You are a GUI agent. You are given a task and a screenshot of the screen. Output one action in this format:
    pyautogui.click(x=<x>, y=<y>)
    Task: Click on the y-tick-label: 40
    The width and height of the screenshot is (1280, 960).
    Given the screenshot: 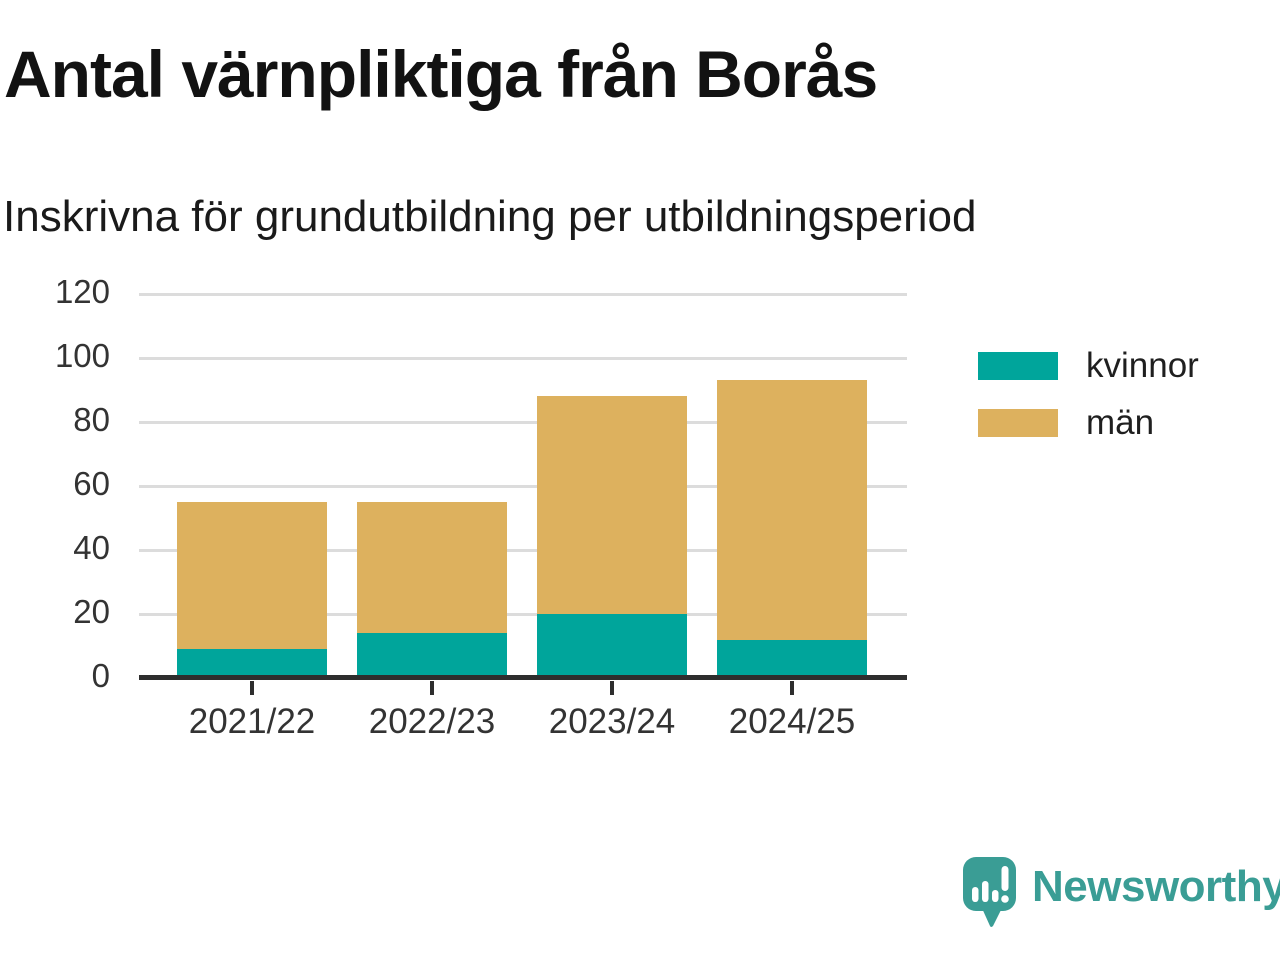 What is the action you would take?
    pyautogui.click(x=91, y=548)
    